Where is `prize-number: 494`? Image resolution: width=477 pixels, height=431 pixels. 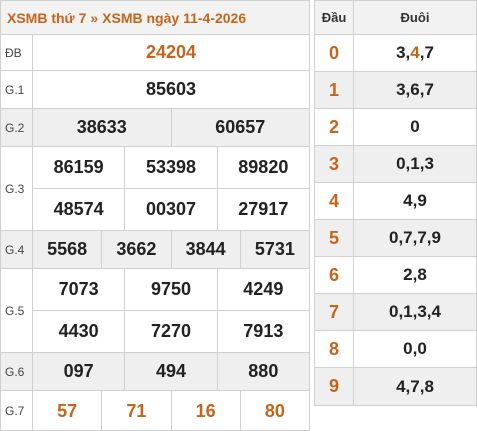
prize-number: 494 is located at coordinates (170, 371).